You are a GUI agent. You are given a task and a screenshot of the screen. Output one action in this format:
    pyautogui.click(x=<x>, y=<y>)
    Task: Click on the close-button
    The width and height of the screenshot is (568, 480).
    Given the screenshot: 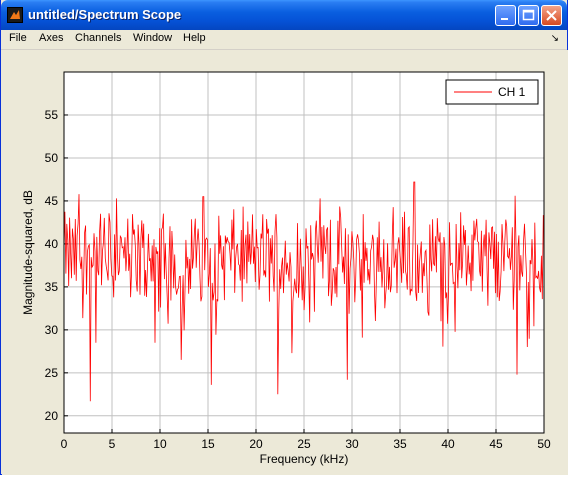 What is the action you would take?
    pyautogui.click(x=551, y=15)
    